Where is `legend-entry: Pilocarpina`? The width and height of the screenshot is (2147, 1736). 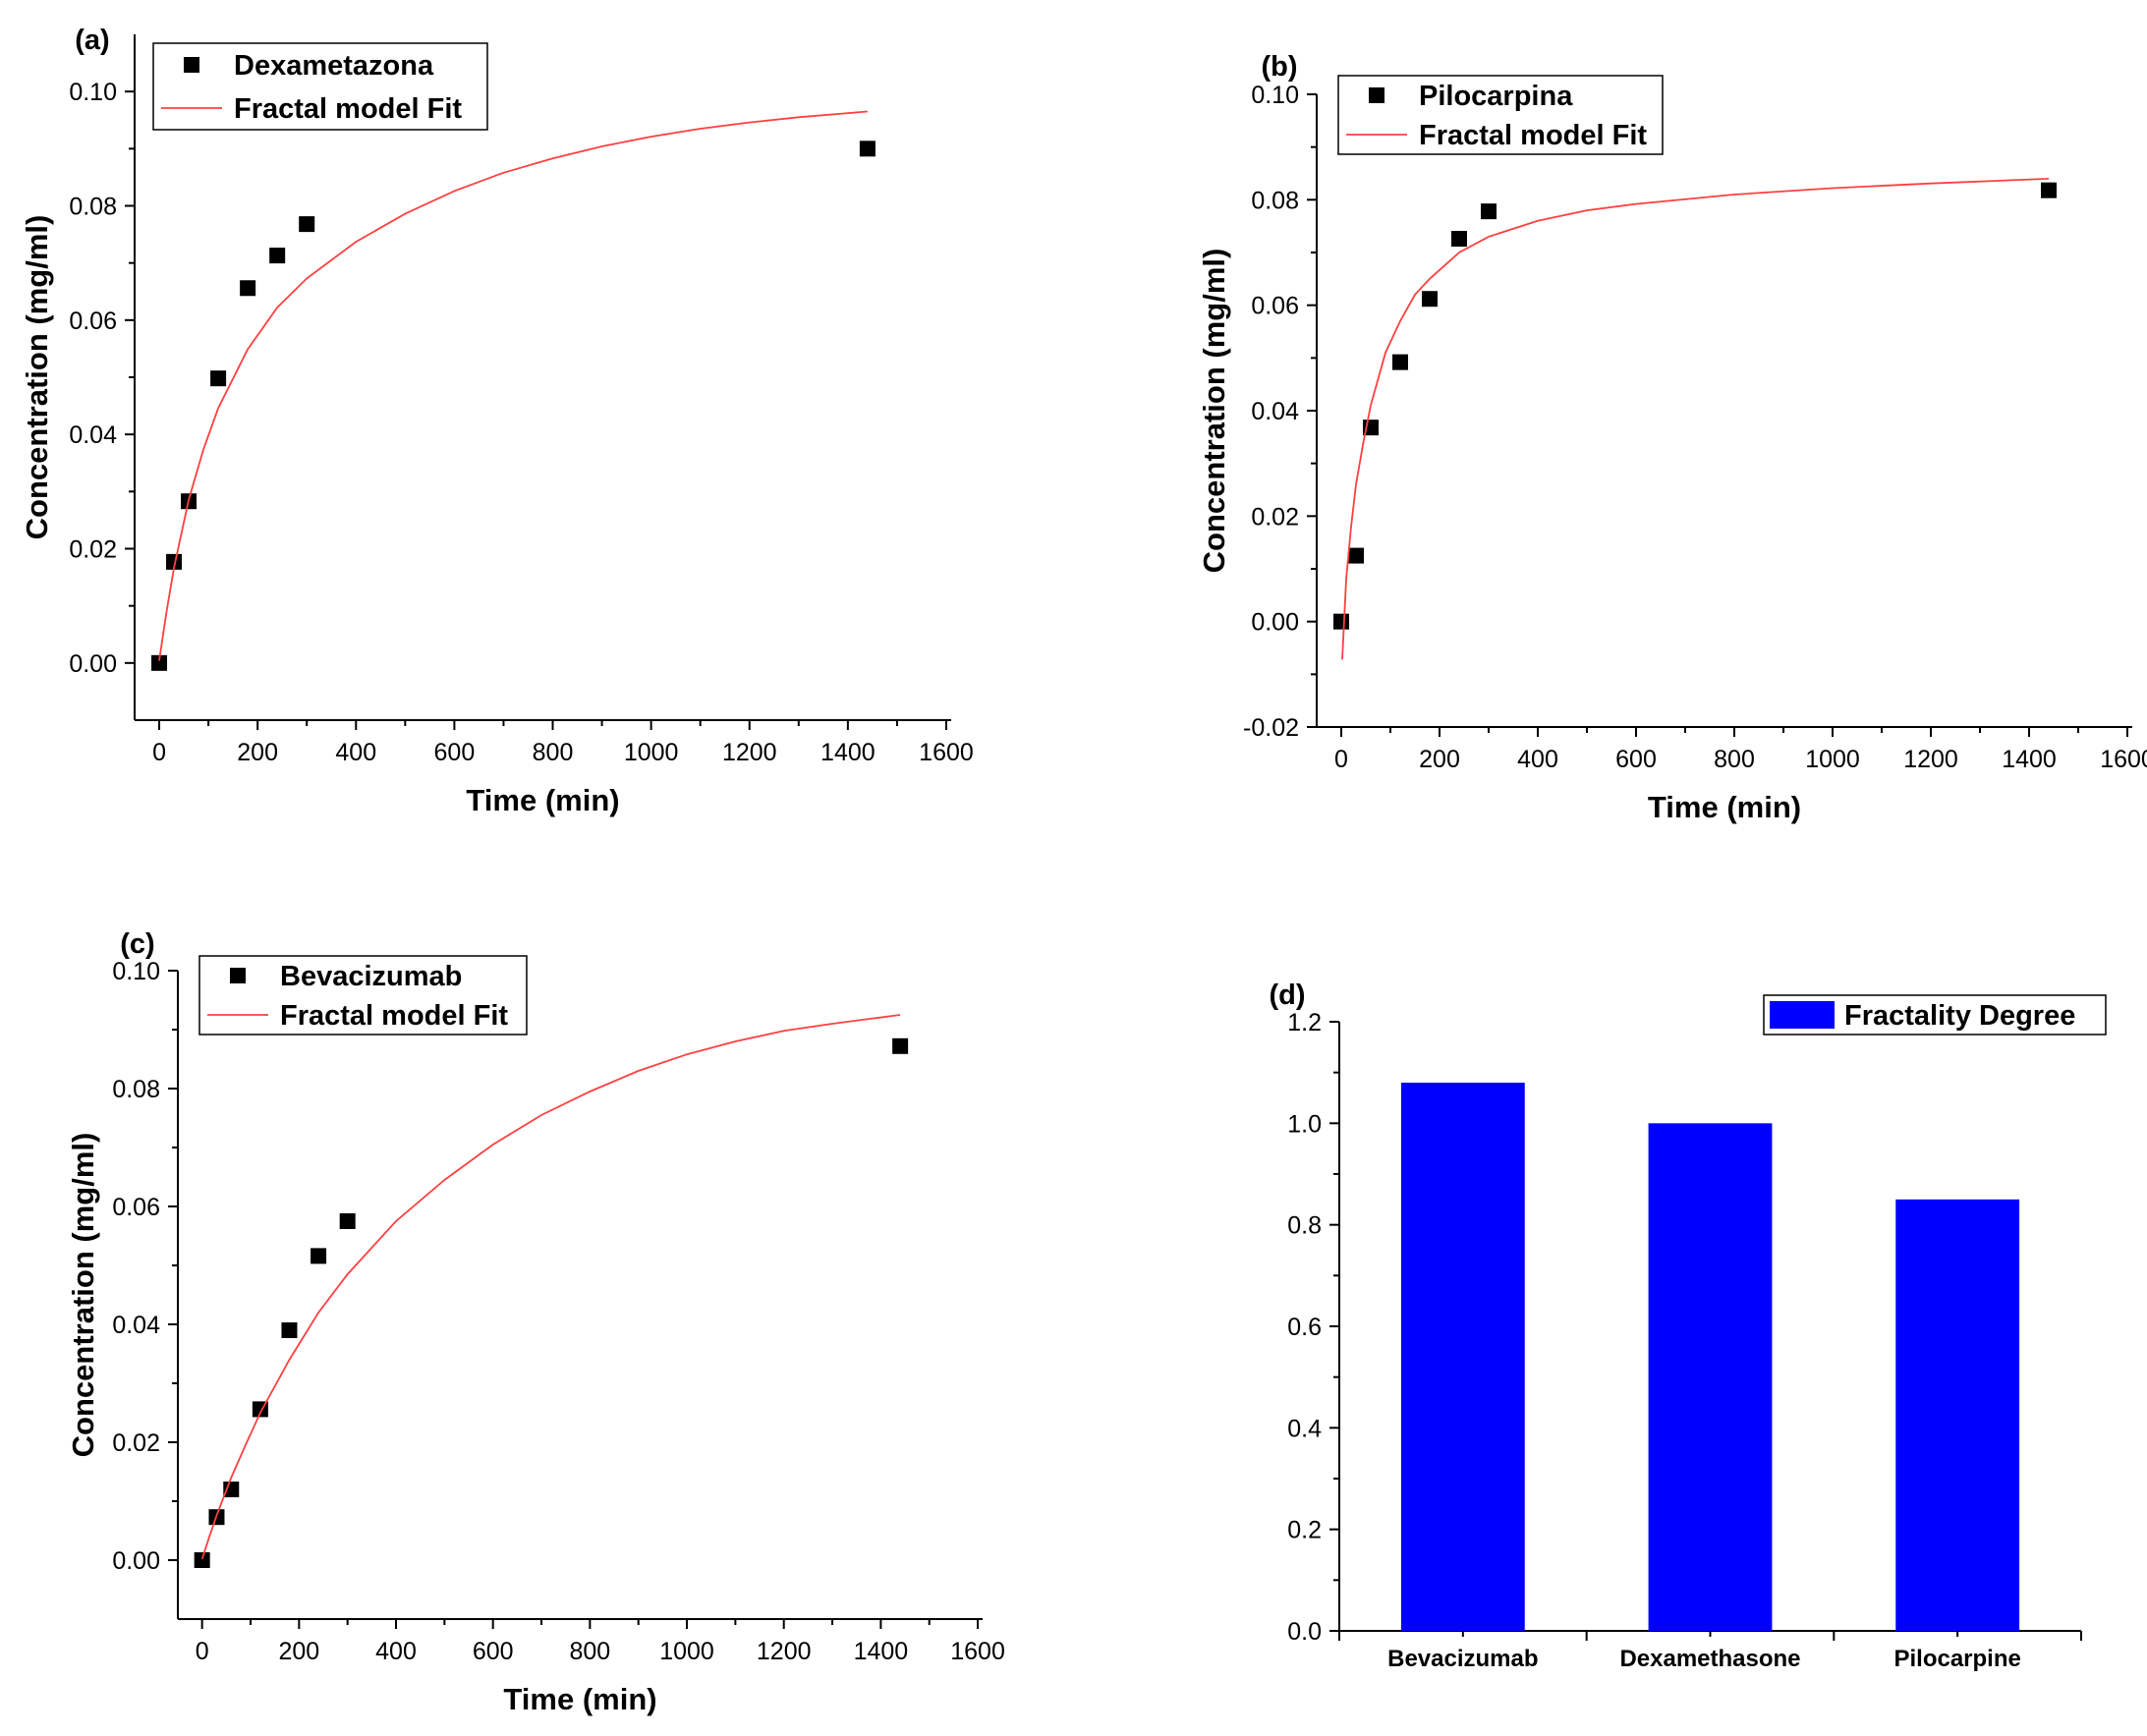 legend-entry: Pilocarpina is located at coordinates (1496, 96).